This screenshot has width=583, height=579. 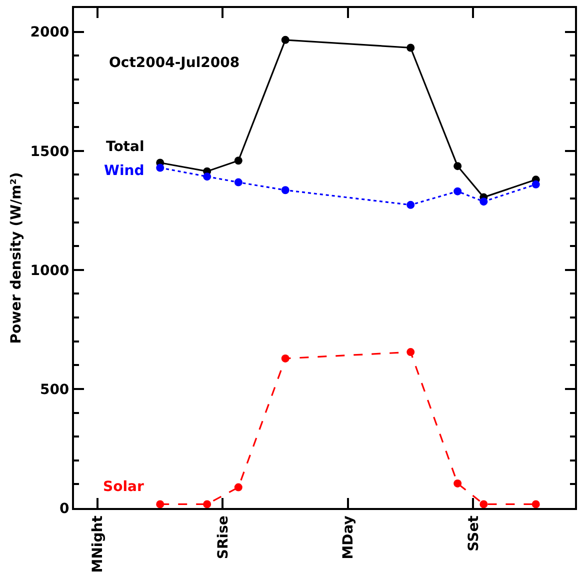 I want to click on y-tick-label: 500, so click(x=55, y=390).